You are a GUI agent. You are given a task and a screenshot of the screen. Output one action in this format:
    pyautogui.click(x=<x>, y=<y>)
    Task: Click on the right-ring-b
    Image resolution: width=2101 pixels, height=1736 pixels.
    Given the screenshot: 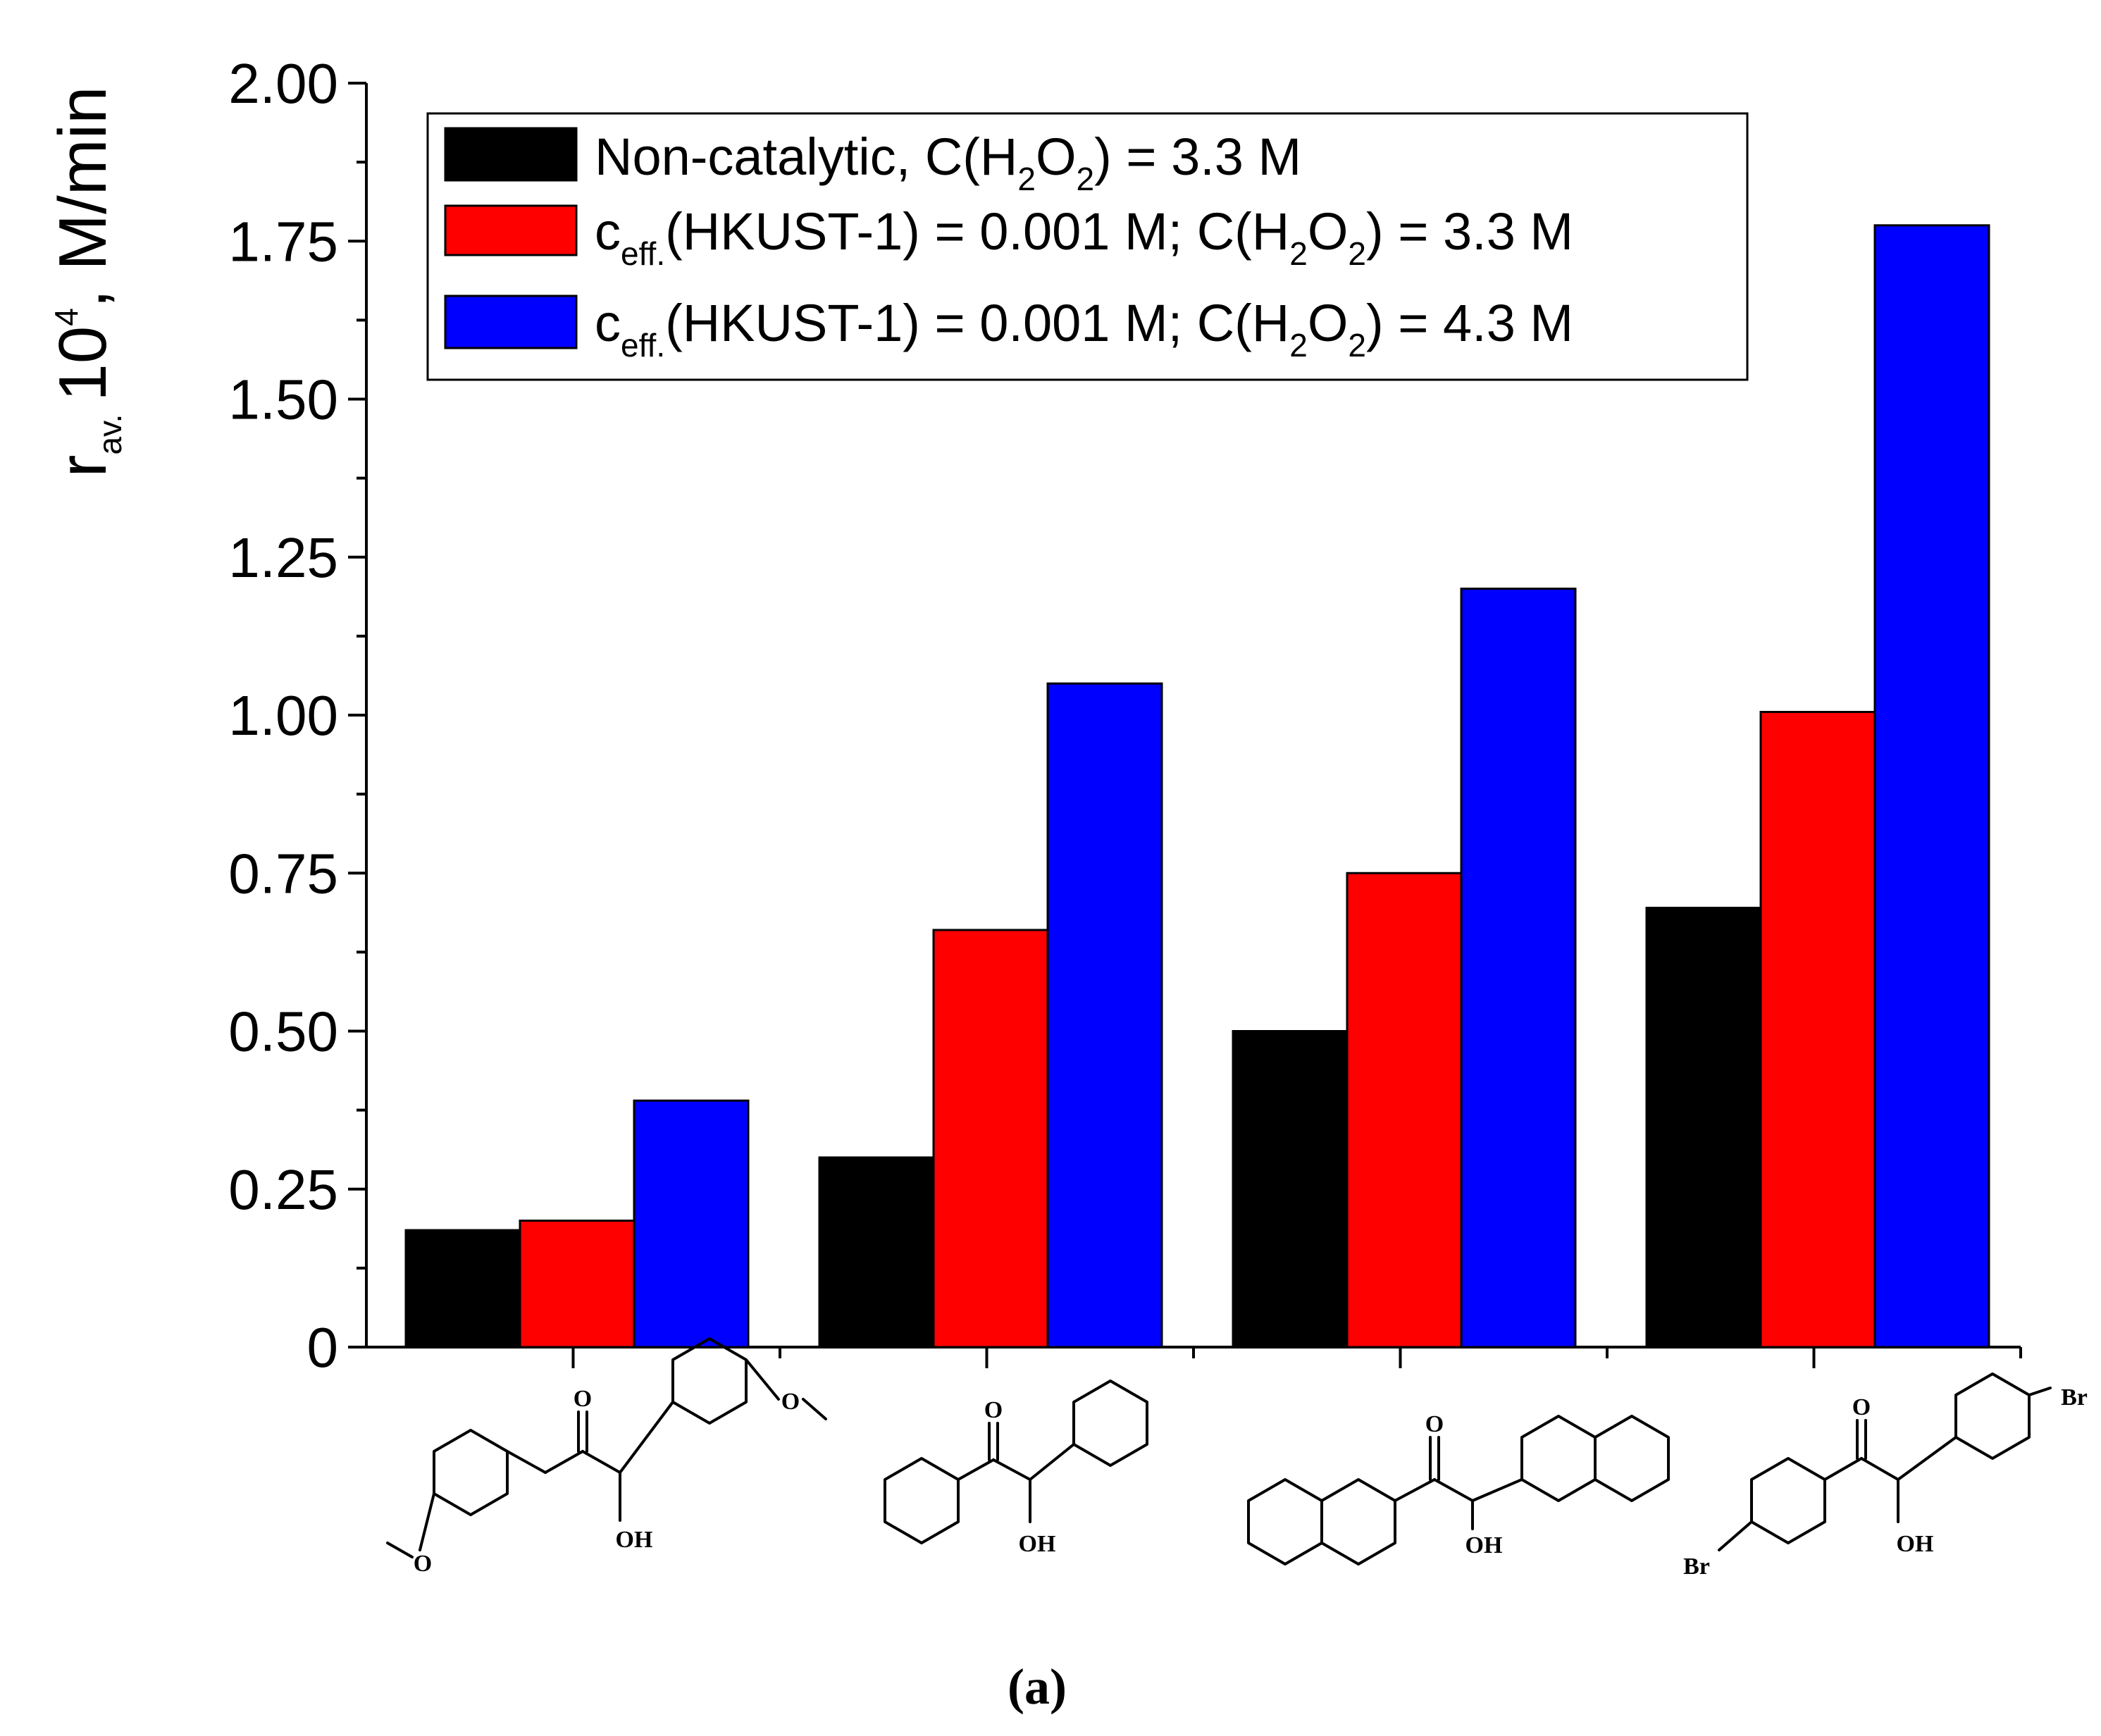 What is the action you would take?
    pyautogui.click(x=1632, y=1458)
    